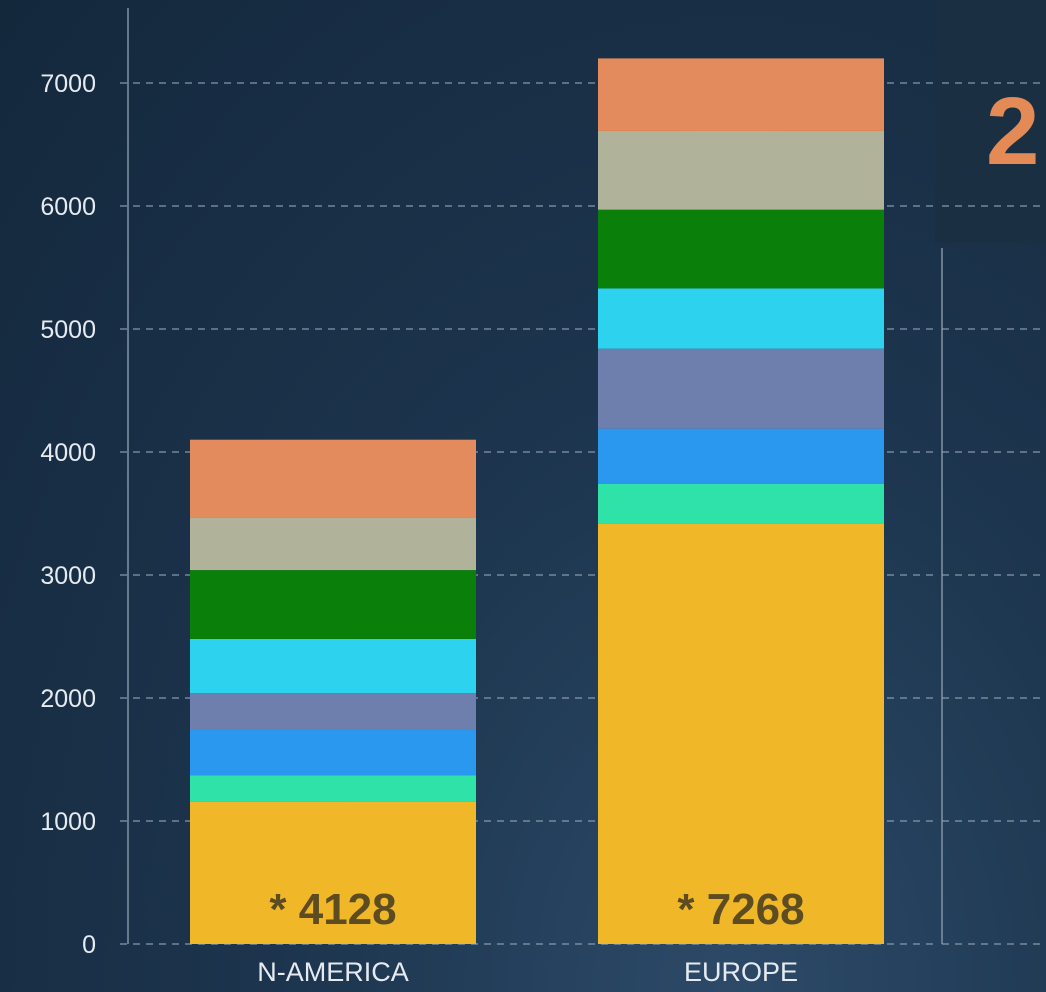 The width and height of the screenshot is (1046, 992). I want to click on y-tick-label: 2000, so click(68, 699).